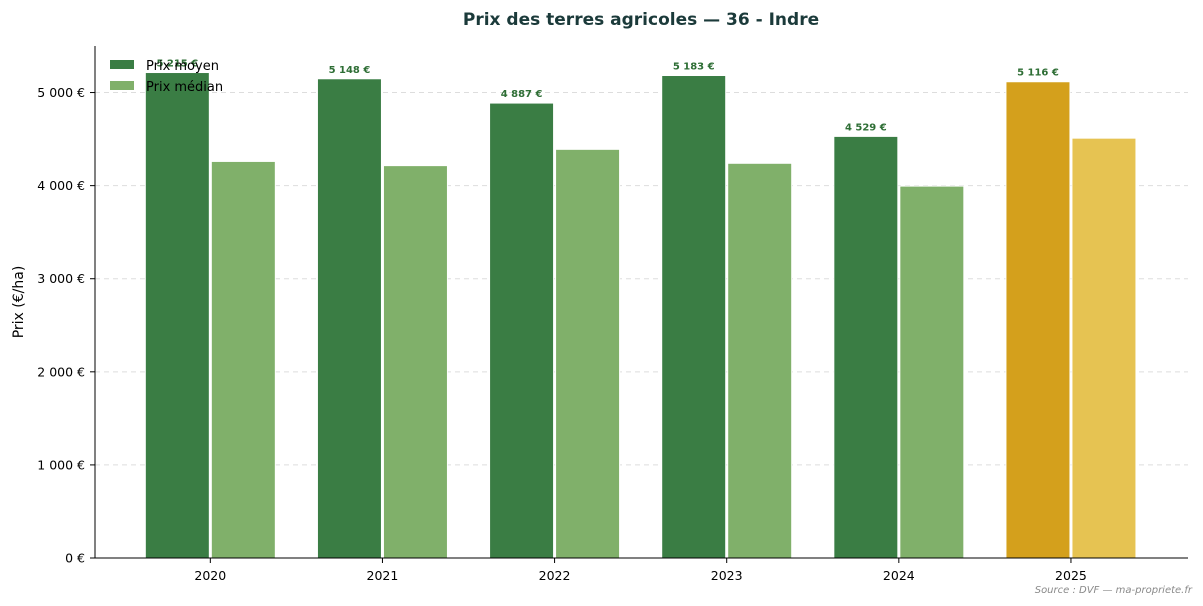 This screenshot has width=1203, height=606. Describe the element at coordinates (61, 92) in the screenshot. I see `y-tick-label: 5 000 €` at that location.